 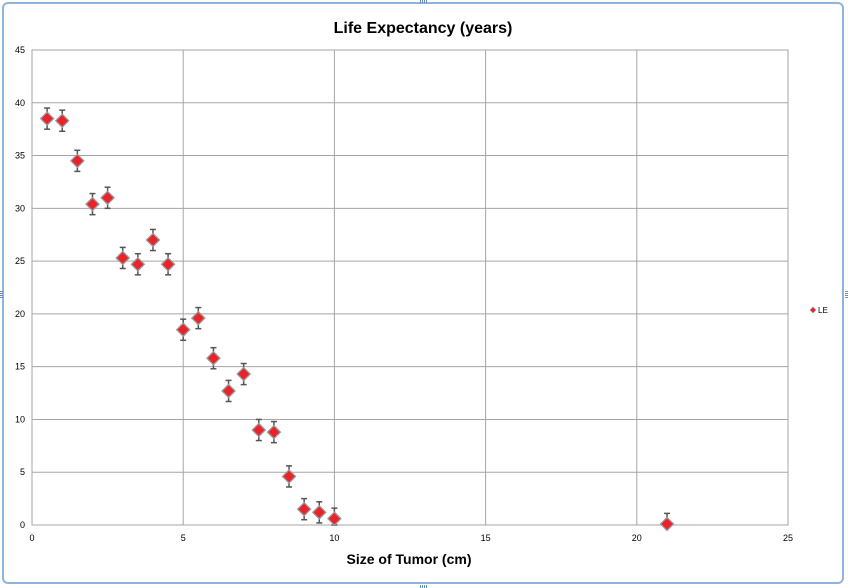 What do you see at coordinates (22, 525) in the screenshot?
I see `y-tick-label: 0` at bounding box center [22, 525].